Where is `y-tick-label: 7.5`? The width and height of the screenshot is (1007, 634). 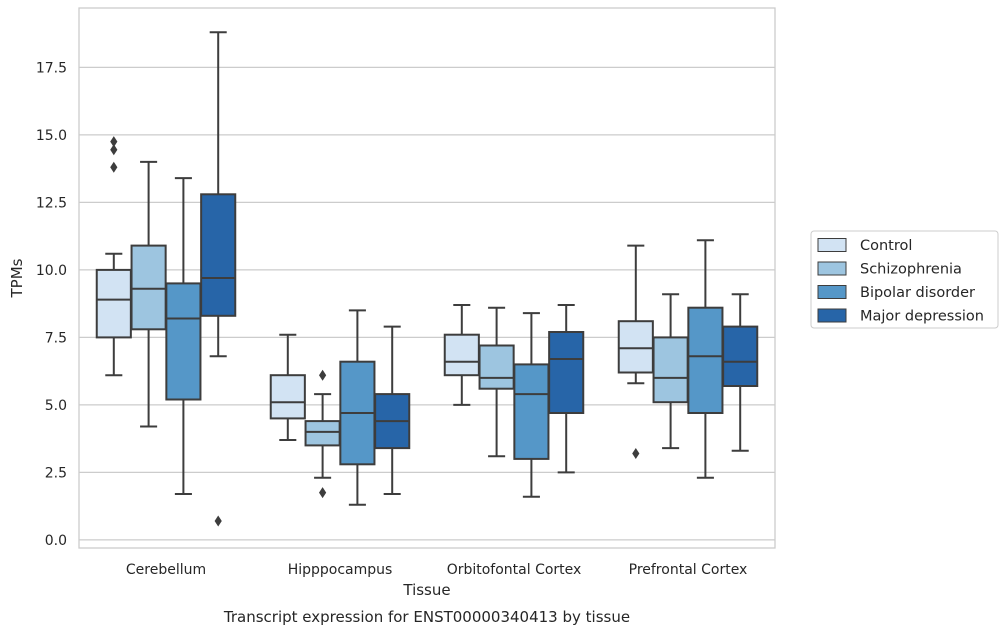
y-tick-label: 7.5 is located at coordinates (56, 338).